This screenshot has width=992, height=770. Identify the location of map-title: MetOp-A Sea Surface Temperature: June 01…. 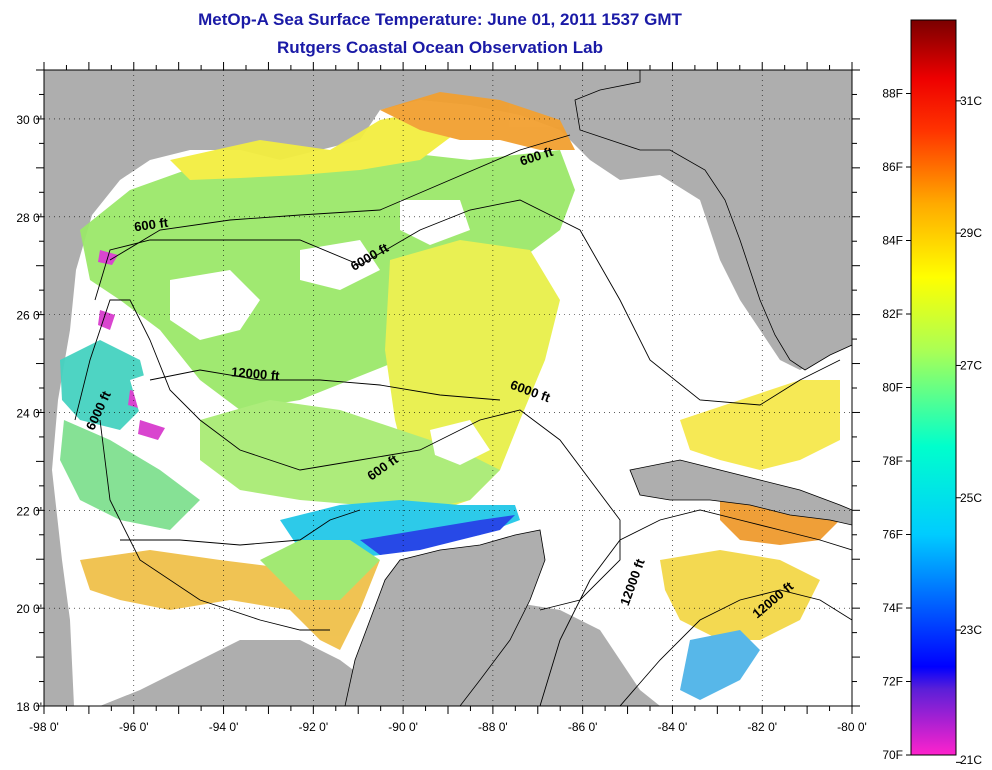
(440, 19).